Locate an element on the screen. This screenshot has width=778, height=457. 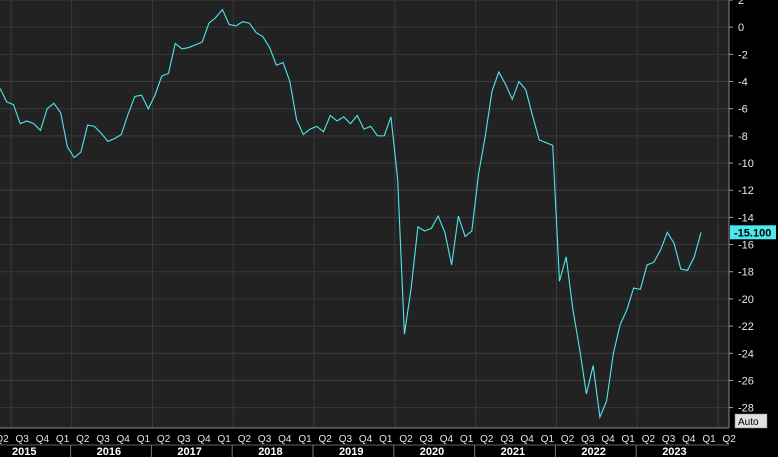
y-tick-label: -6 is located at coordinates (743, 110).